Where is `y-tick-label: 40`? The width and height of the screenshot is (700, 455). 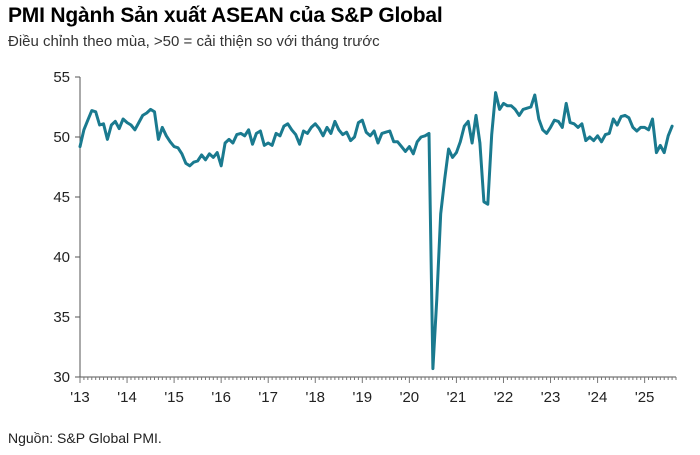
y-tick-label: 40 is located at coordinates (61, 257).